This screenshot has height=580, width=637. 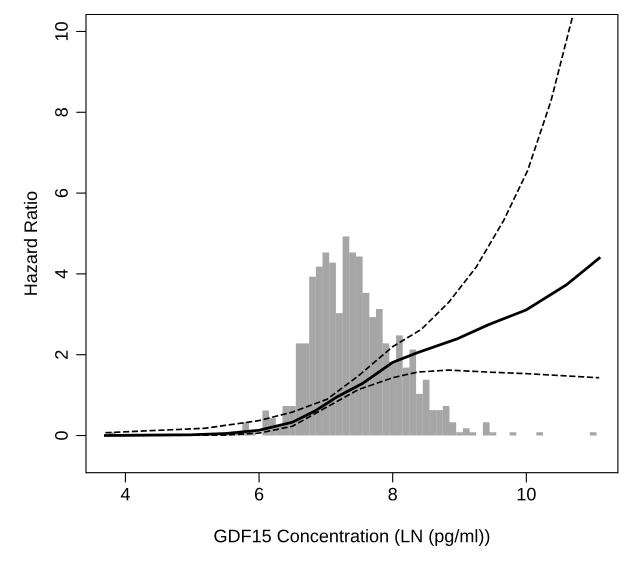 I want to click on y-tick-label: 4, so click(x=61, y=274).